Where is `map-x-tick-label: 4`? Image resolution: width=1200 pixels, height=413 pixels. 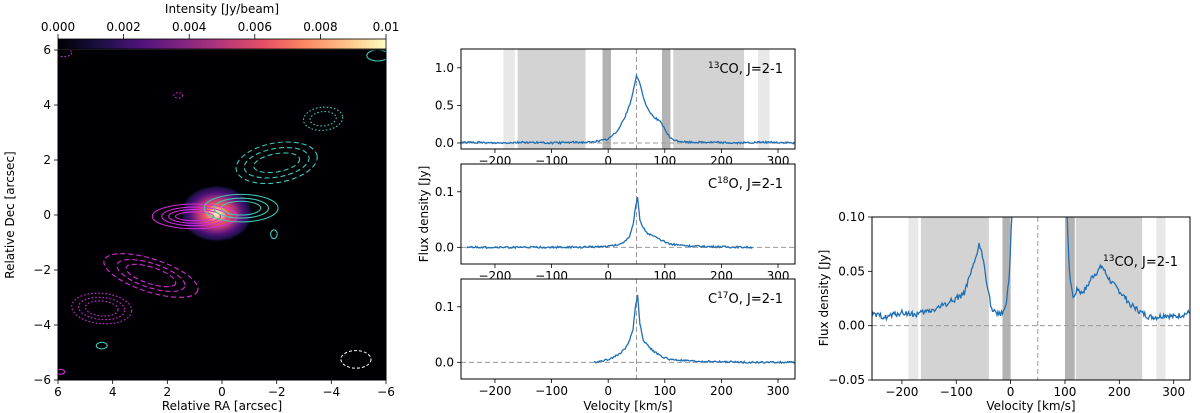
map-x-tick-label: 4 is located at coordinates (113, 392).